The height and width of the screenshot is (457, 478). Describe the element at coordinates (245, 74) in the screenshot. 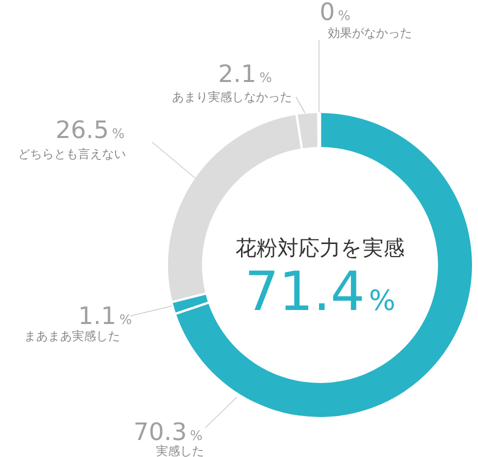

I see `data-label: 2.1%` at that location.